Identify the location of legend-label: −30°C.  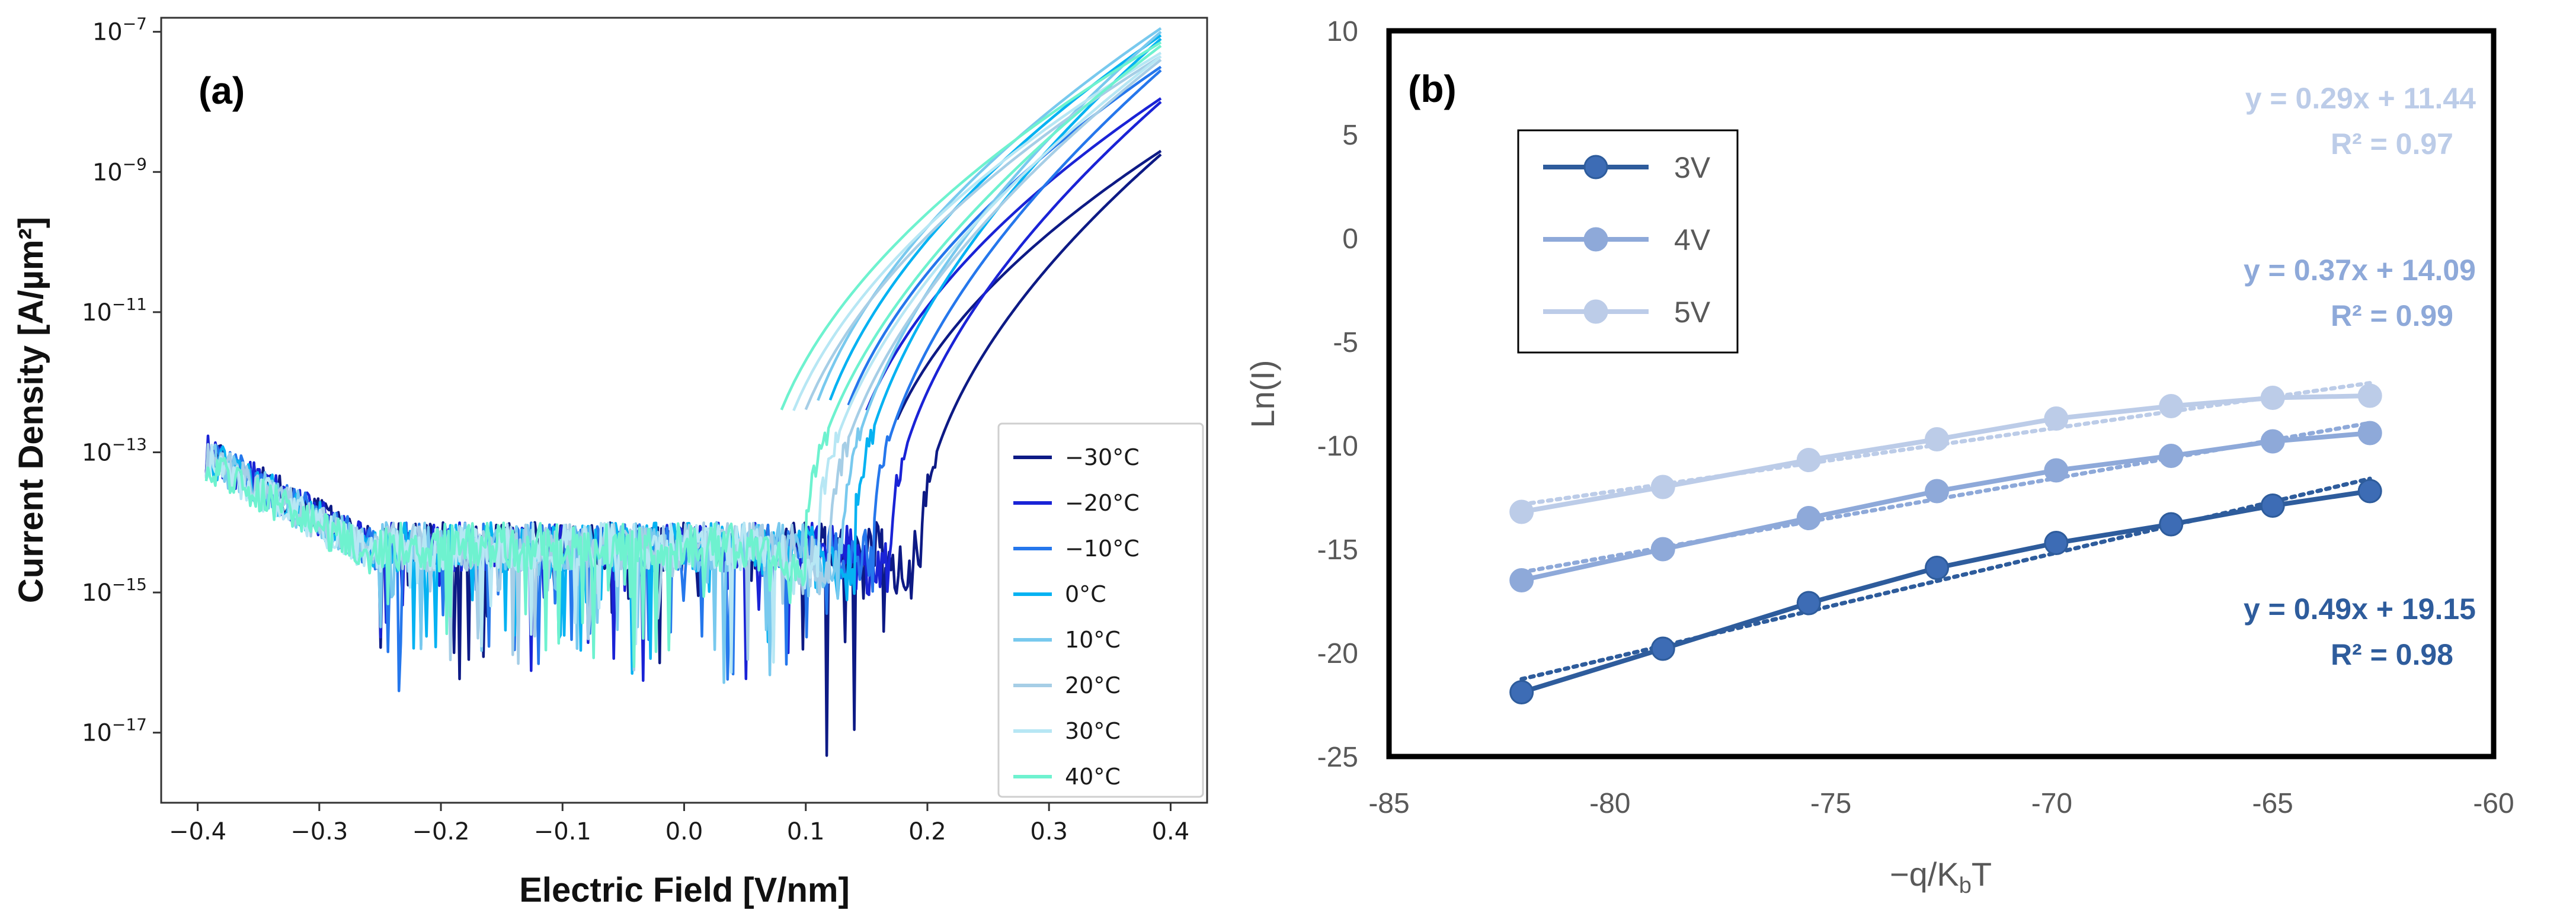
(1102, 457).